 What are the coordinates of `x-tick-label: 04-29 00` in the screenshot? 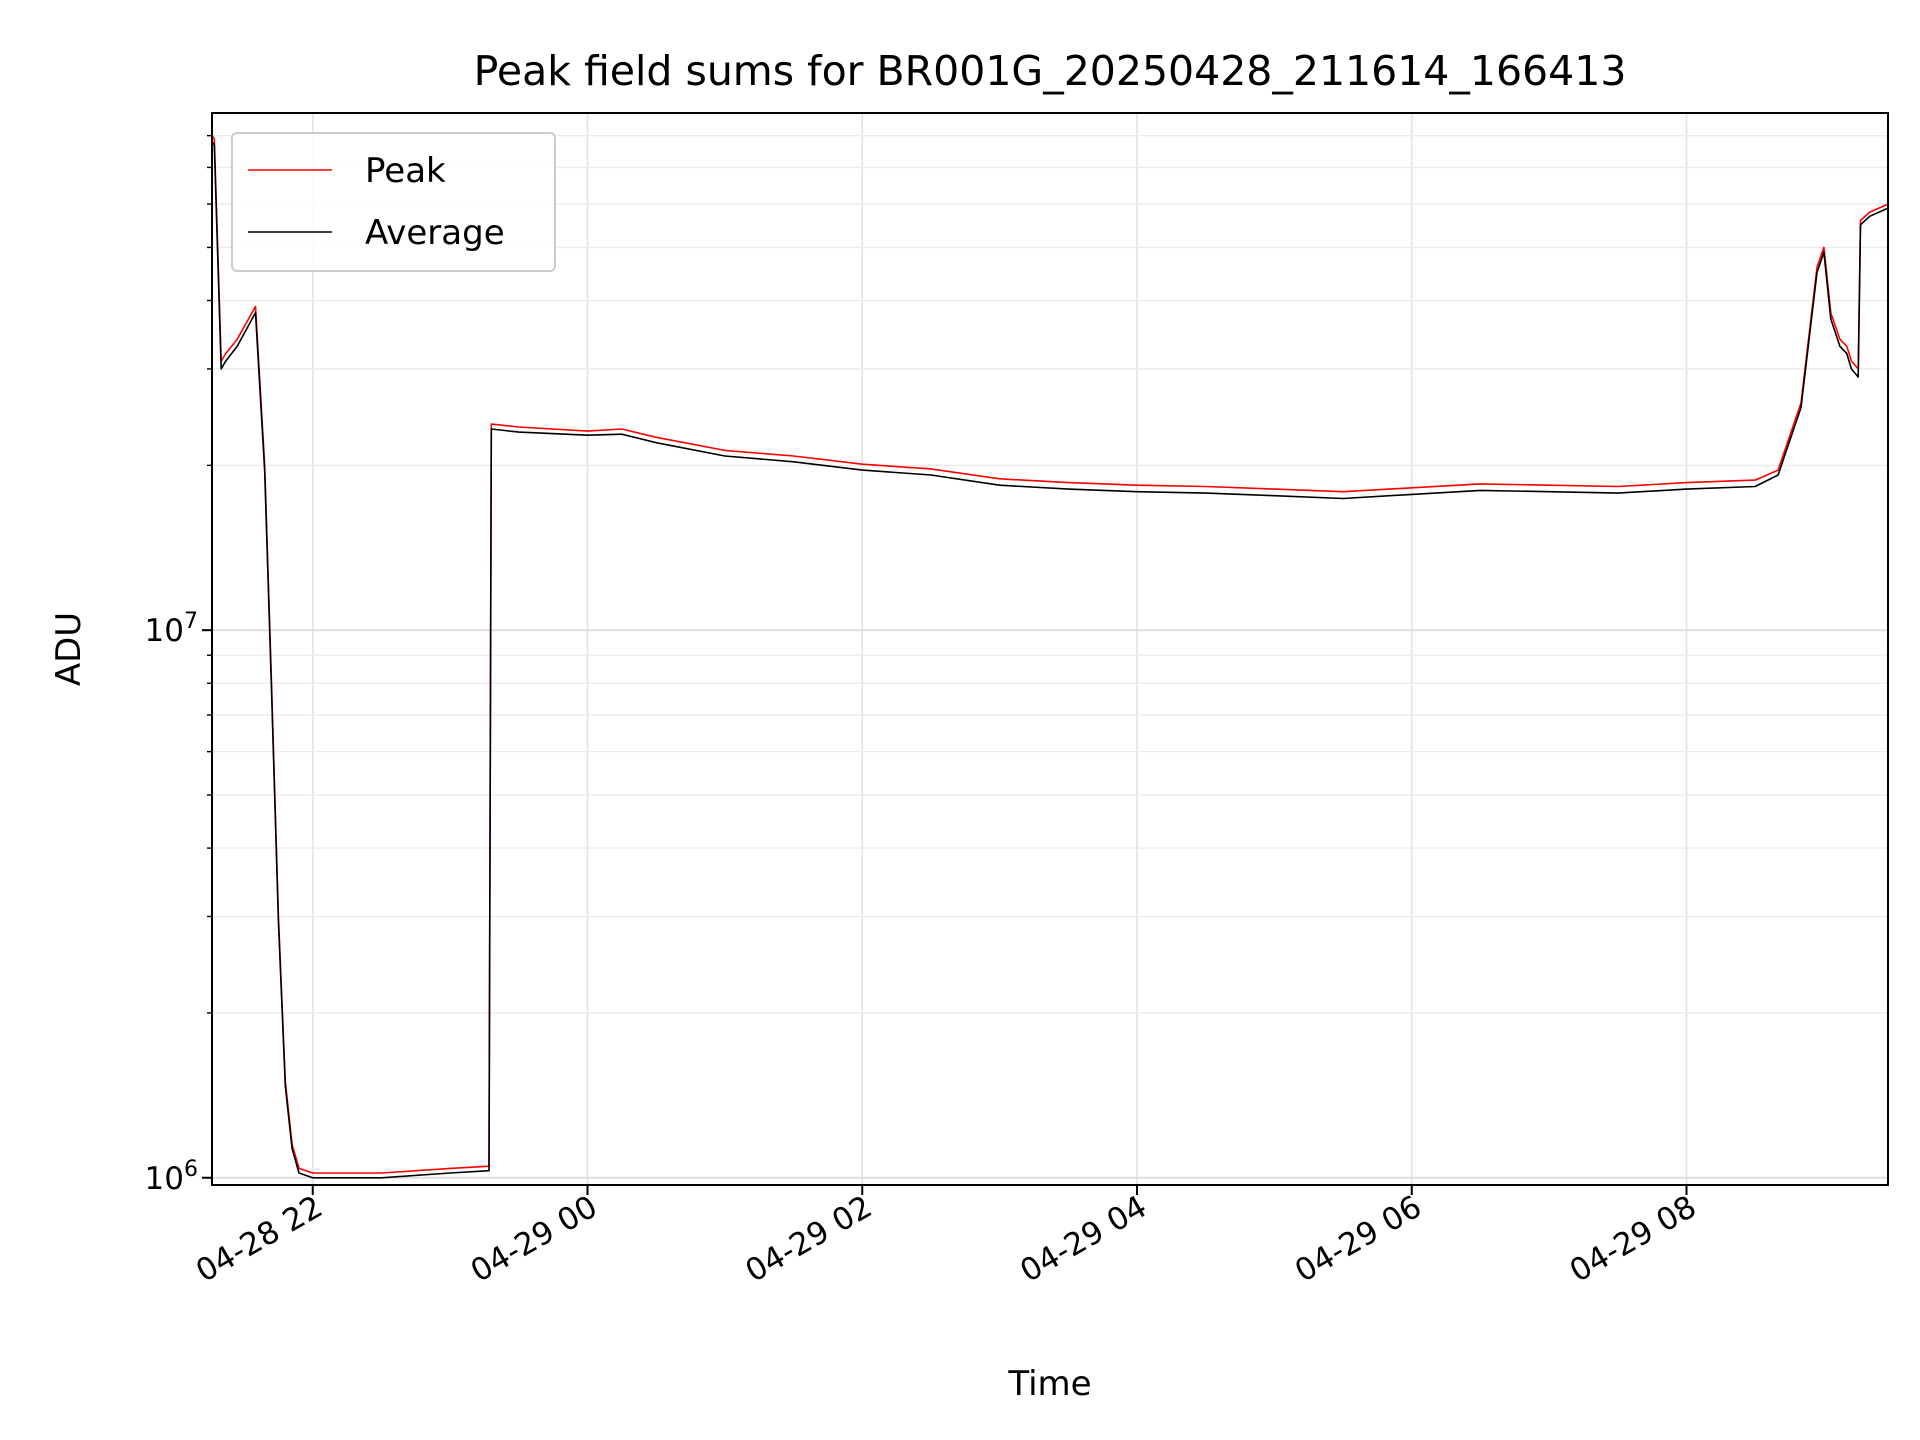 It's located at (534, 1239).